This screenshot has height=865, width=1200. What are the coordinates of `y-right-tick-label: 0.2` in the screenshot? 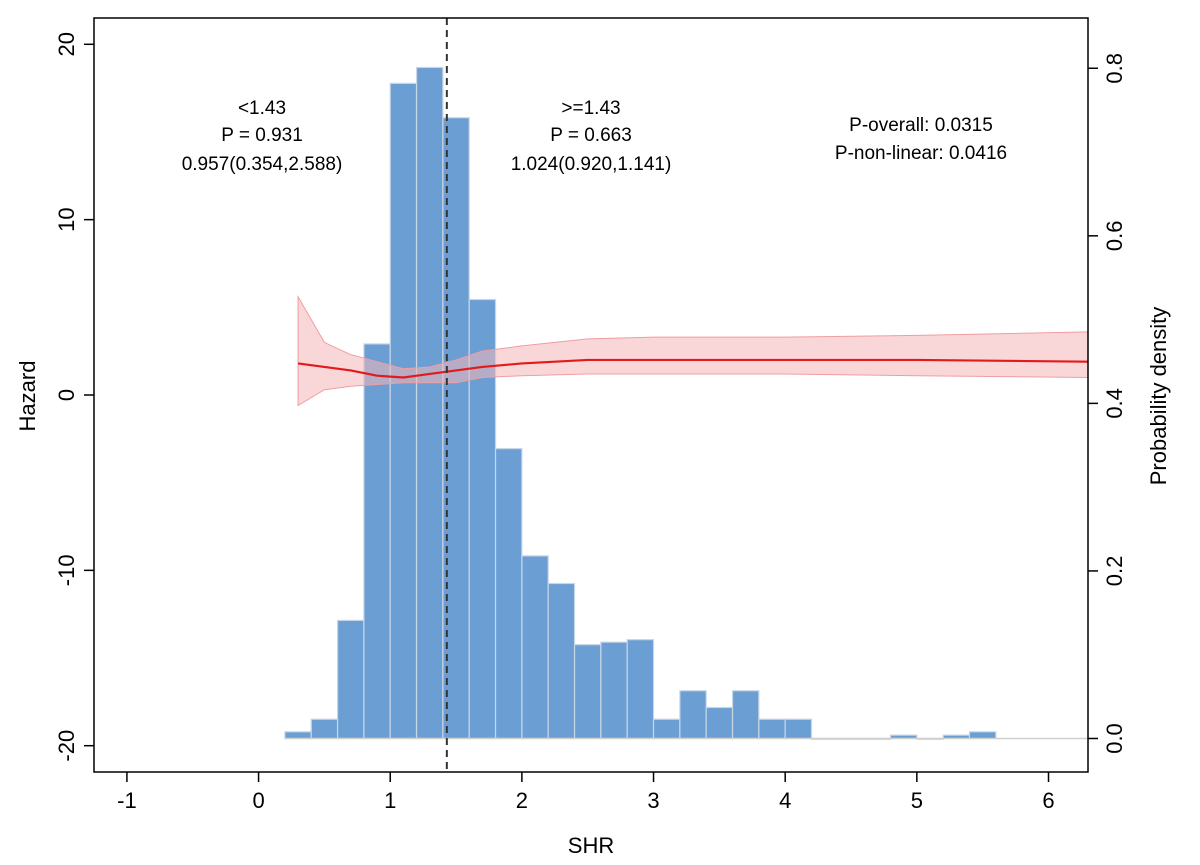 It's located at (1114, 571).